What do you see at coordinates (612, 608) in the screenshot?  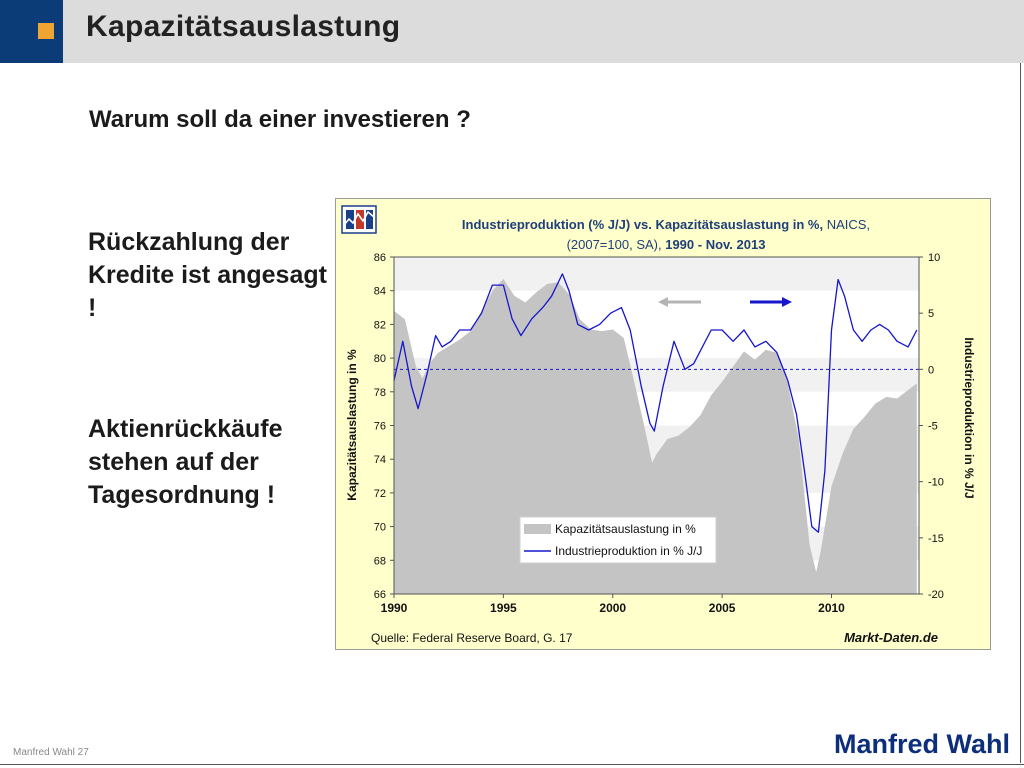 I see `x-tick-label: 2000` at bounding box center [612, 608].